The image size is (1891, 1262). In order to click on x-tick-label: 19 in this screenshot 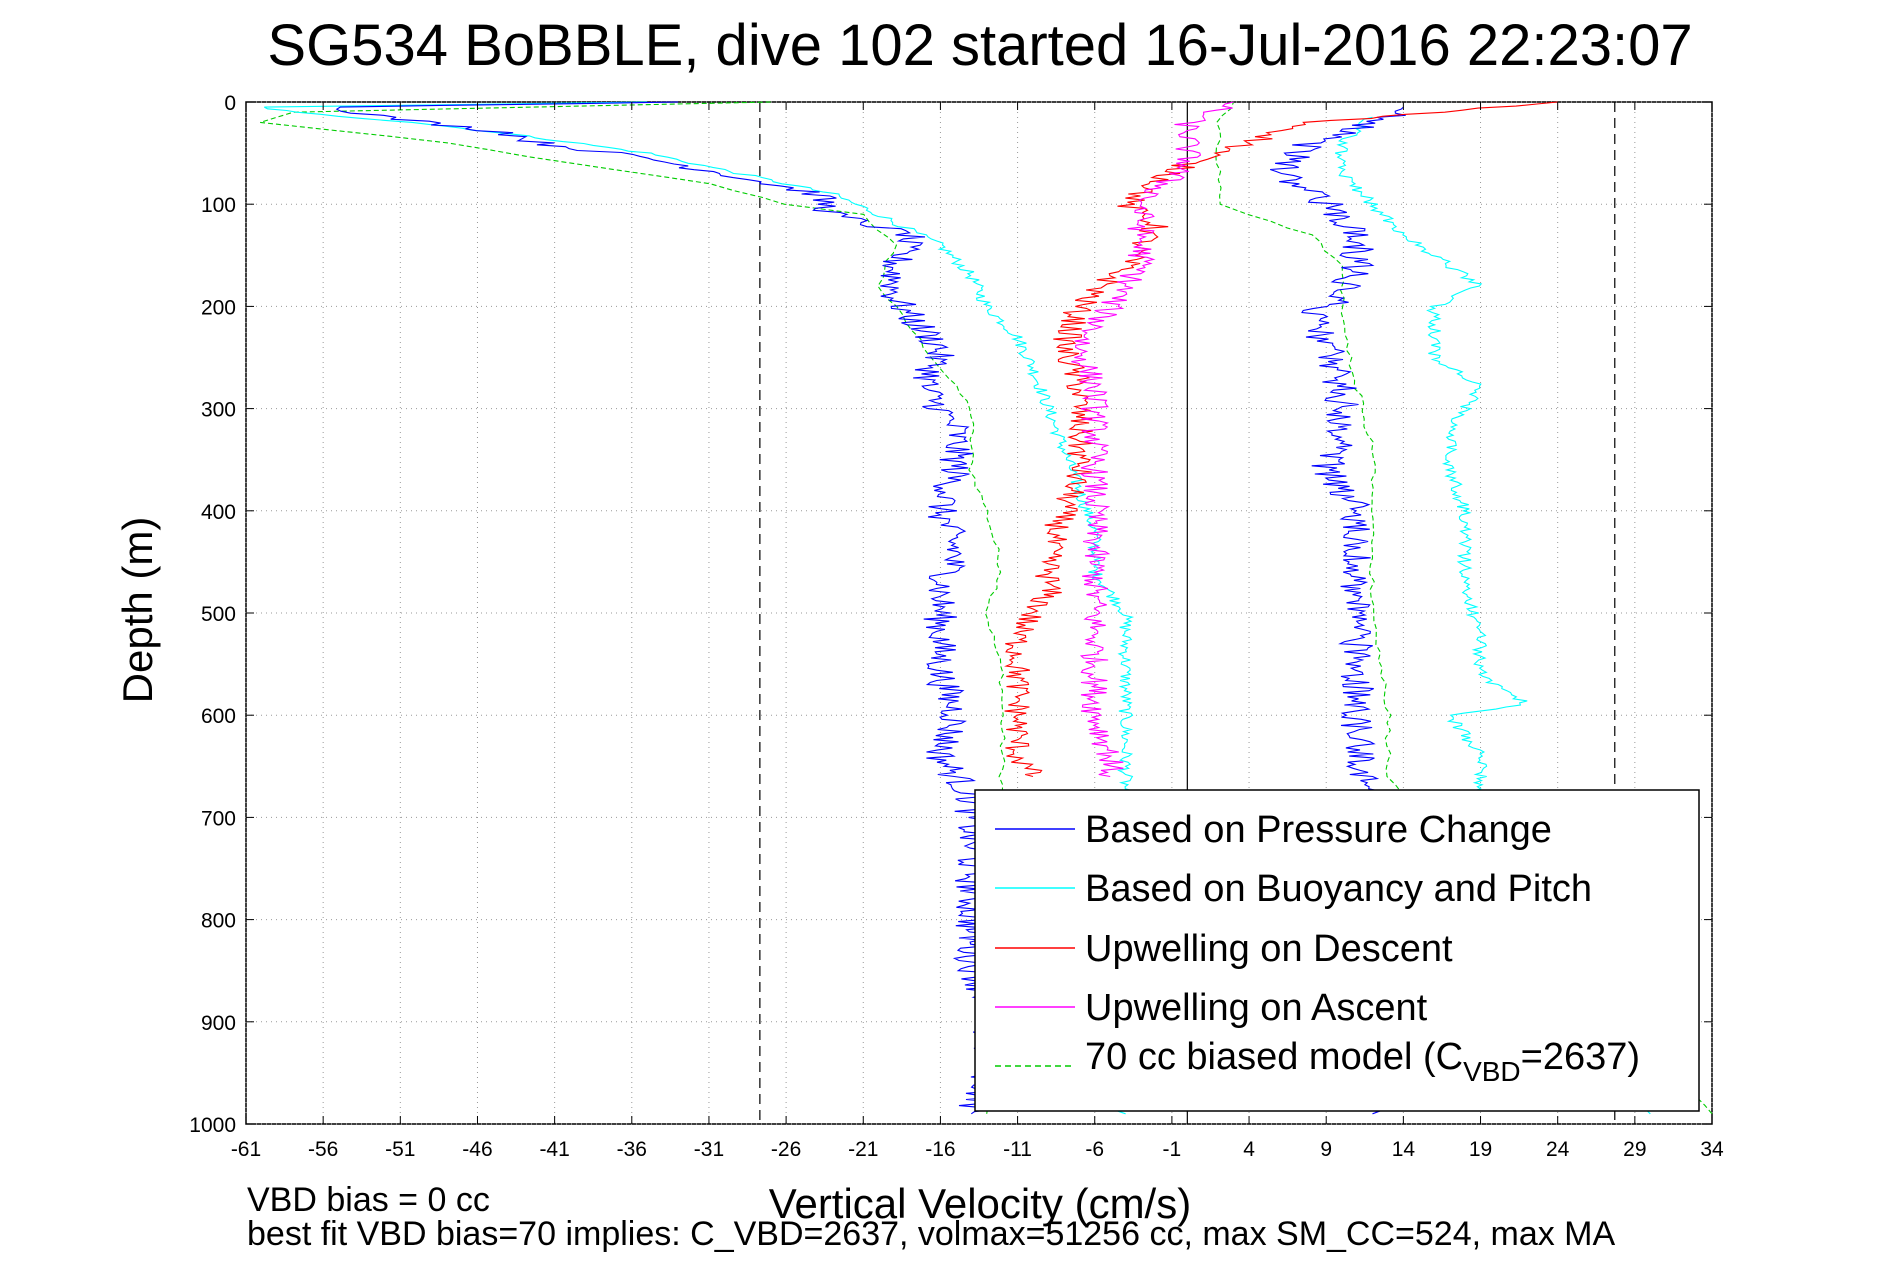, I will do `click(1480, 1149)`.